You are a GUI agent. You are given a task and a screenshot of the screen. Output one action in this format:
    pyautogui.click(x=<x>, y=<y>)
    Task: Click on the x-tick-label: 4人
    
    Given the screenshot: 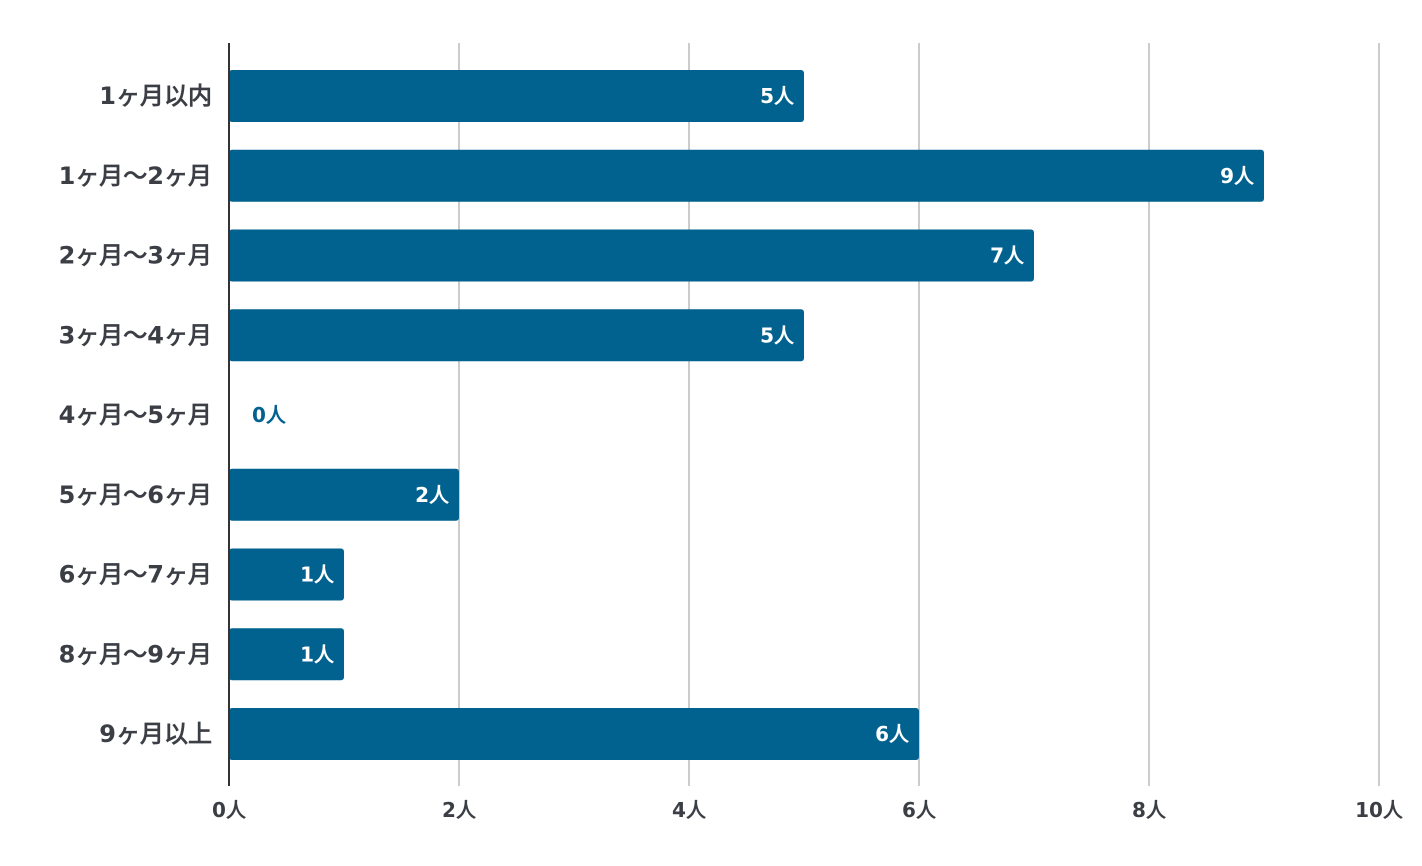 What is the action you would take?
    pyautogui.click(x=689, y=810)
    